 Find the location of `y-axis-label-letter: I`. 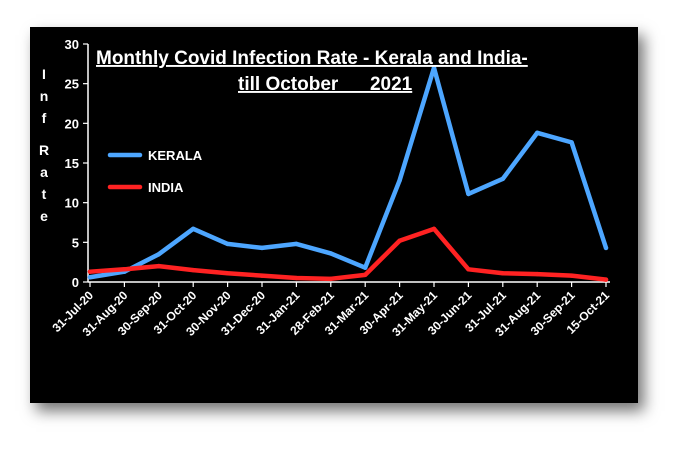

y-axis-label-letter: I is located at coordinates (44, 74).